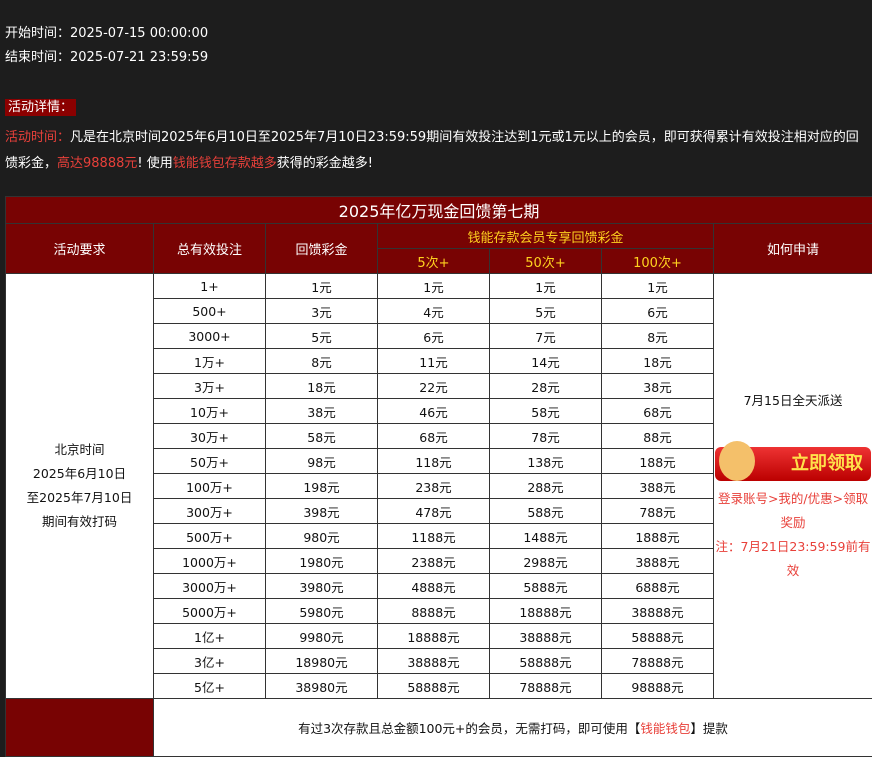 The width and height of the screenshot is (872, 757). I want to click on header-vip: 钱能存款会员专享回馈彩金, so click(546, 236).